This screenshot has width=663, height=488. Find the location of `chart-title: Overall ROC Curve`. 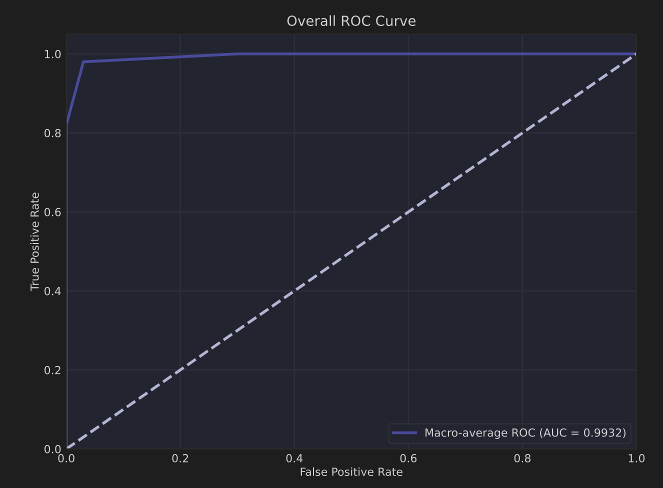

chart-title: Overall ROC Curve is located at coordinates (351, 20).